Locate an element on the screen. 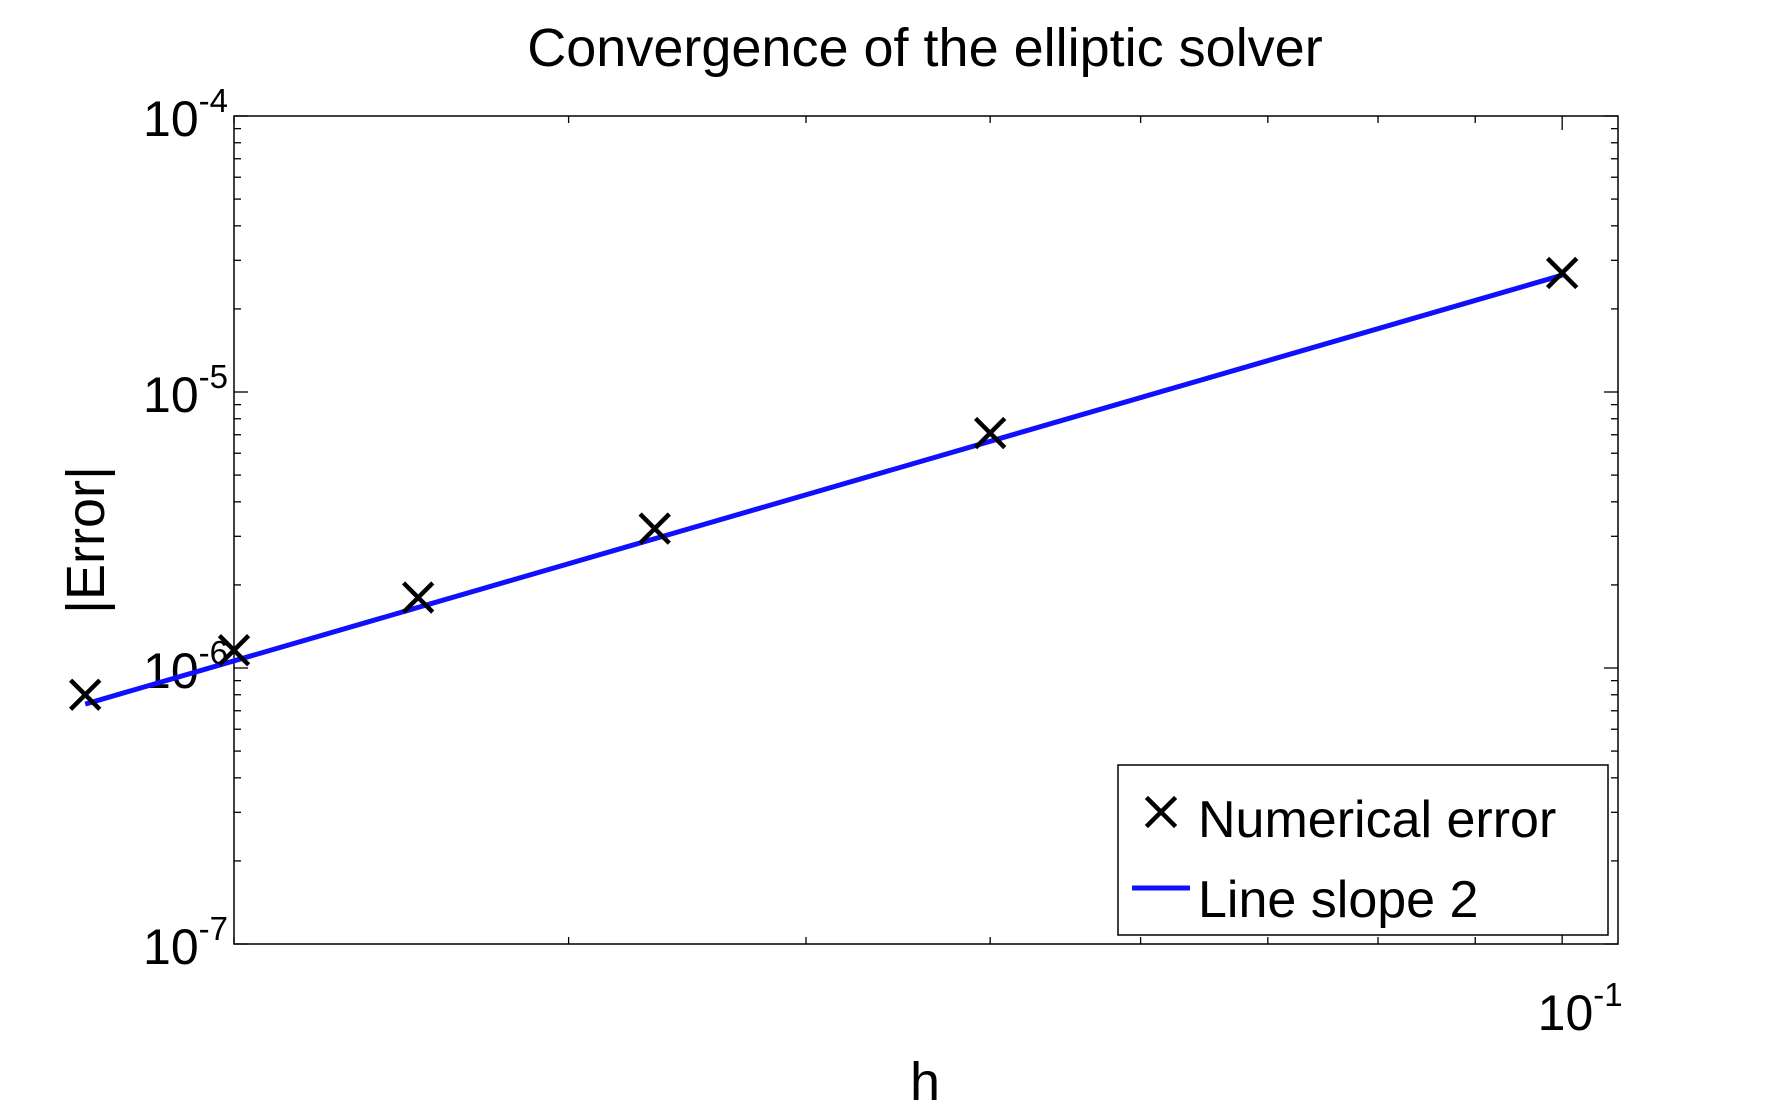 The width and height of the screenshot is (1778, 1110). legend: Numerical error Line slope 2 is located at coordinates (1363, 850).